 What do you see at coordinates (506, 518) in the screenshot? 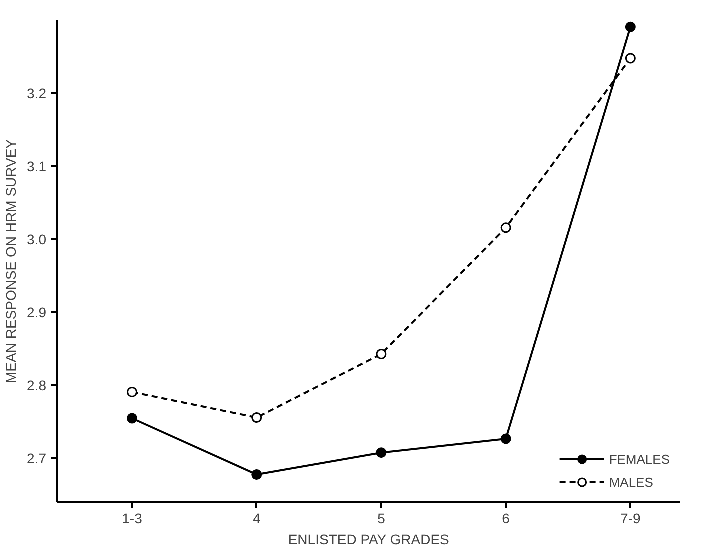
I see `x-tick-label: 6` at bounding box center [506, 518].